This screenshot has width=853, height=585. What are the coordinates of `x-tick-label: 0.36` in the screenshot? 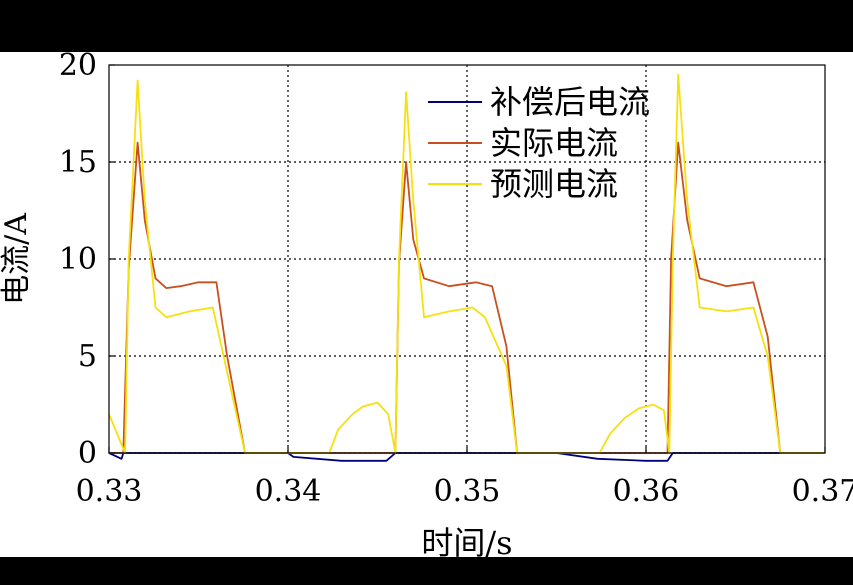 It's located at (646, 491).